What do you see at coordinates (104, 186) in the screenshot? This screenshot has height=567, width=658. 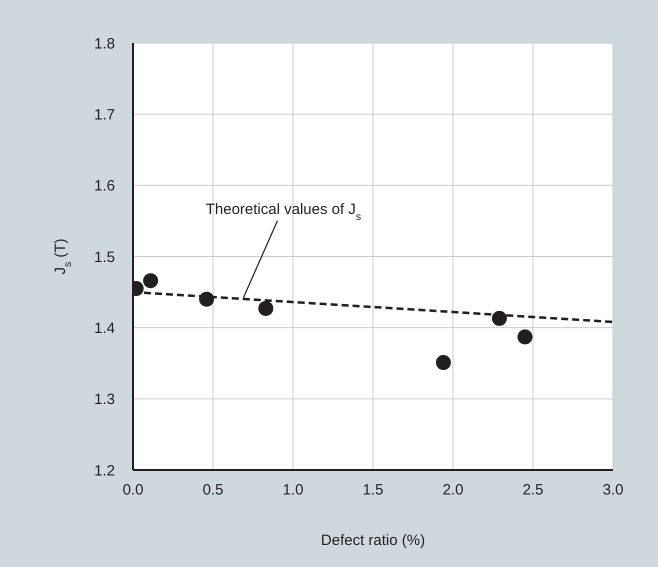 I see `y-tick-label: 1.6` at bounding box center [104, 186].